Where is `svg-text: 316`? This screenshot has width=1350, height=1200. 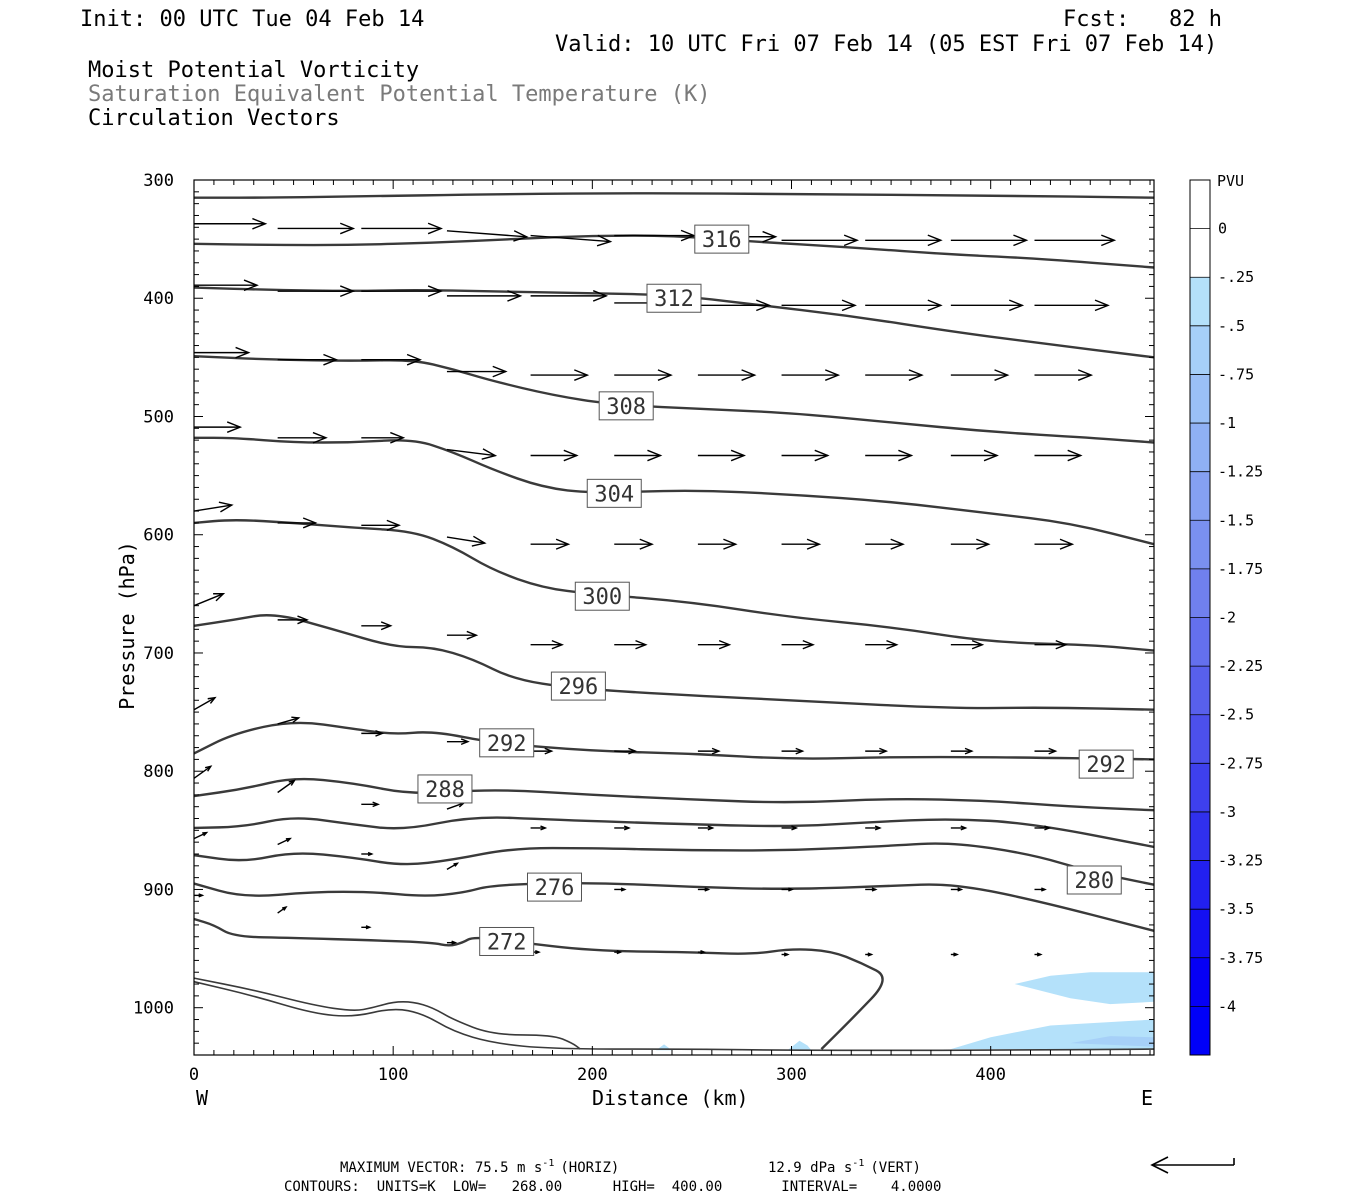
svg-text: 316 is located at coordinates (722, 240).